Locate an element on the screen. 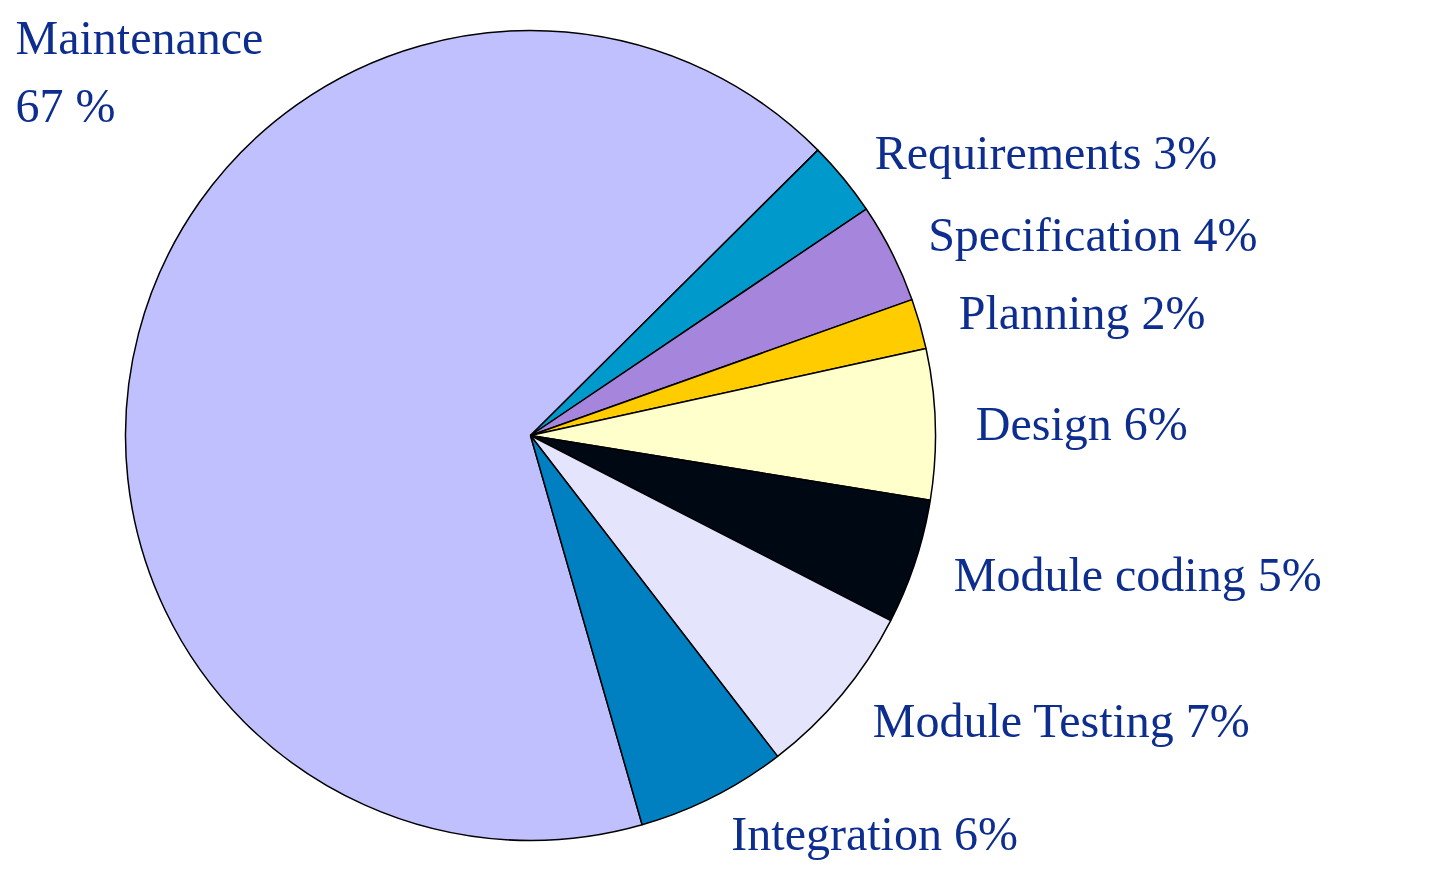  slice-label: Requirements 3% is located at coordinates (1046, 153).